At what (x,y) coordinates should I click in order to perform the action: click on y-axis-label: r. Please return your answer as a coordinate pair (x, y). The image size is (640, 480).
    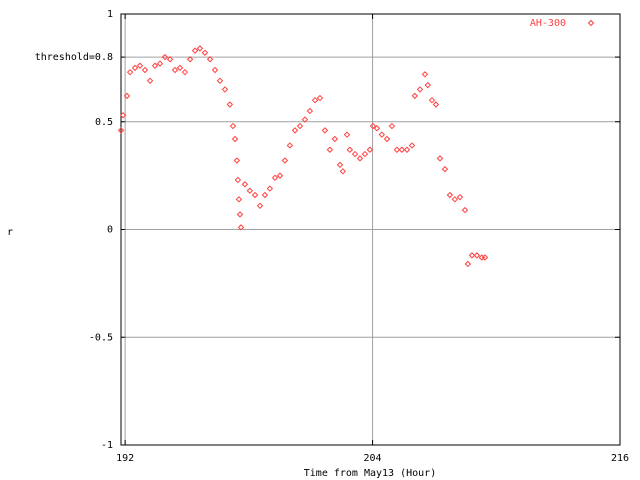
    Looking at the image, I should click on (10, 232).